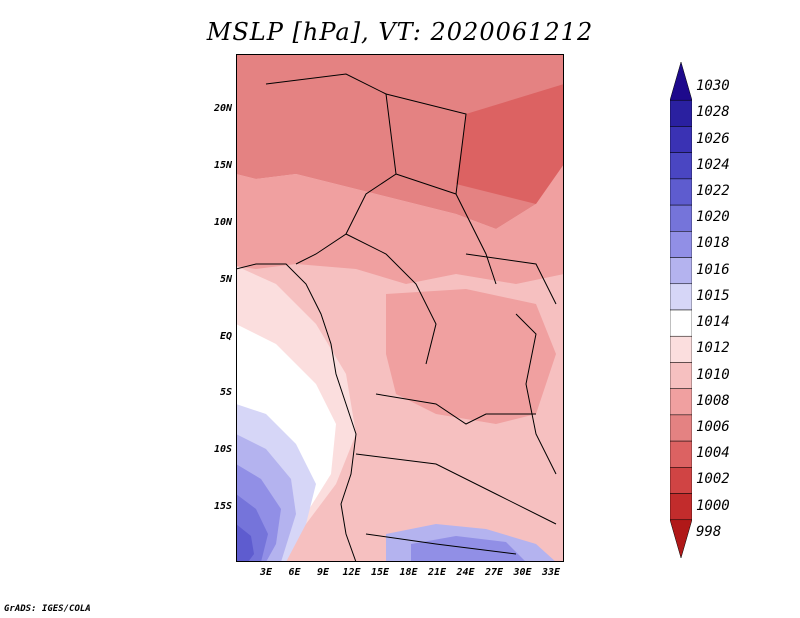  Describe the element at coordinates (225, 392) in the screenshot. I see `lat-label: 5S` at that location.